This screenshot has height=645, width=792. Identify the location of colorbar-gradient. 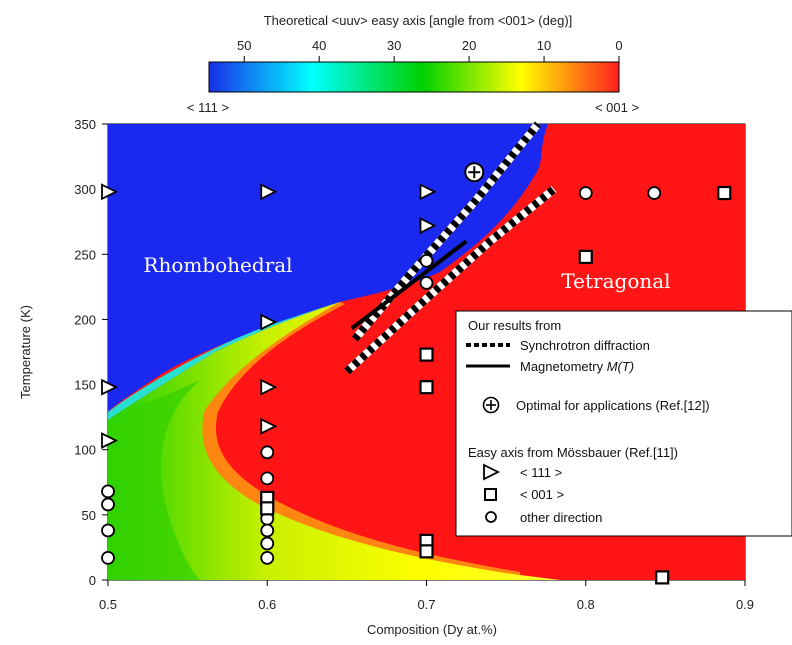
(414, 77).